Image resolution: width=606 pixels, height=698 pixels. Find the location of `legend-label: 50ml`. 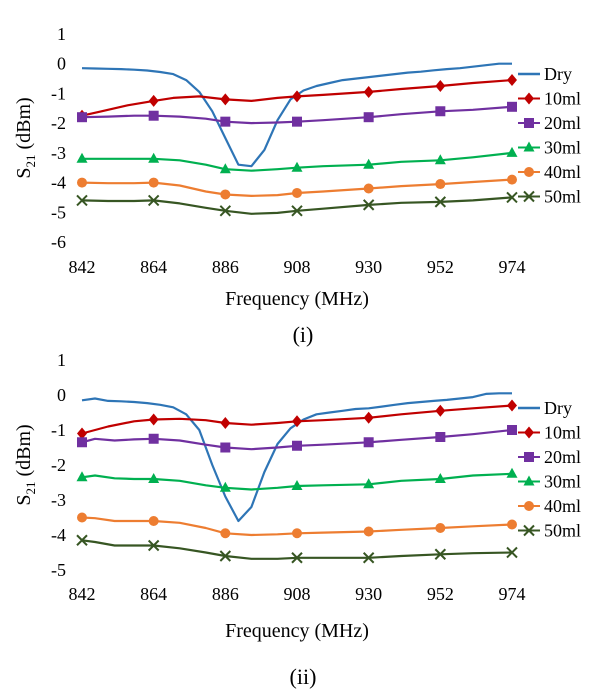

legend-label: 50ml is located at coordinates (562, 197).